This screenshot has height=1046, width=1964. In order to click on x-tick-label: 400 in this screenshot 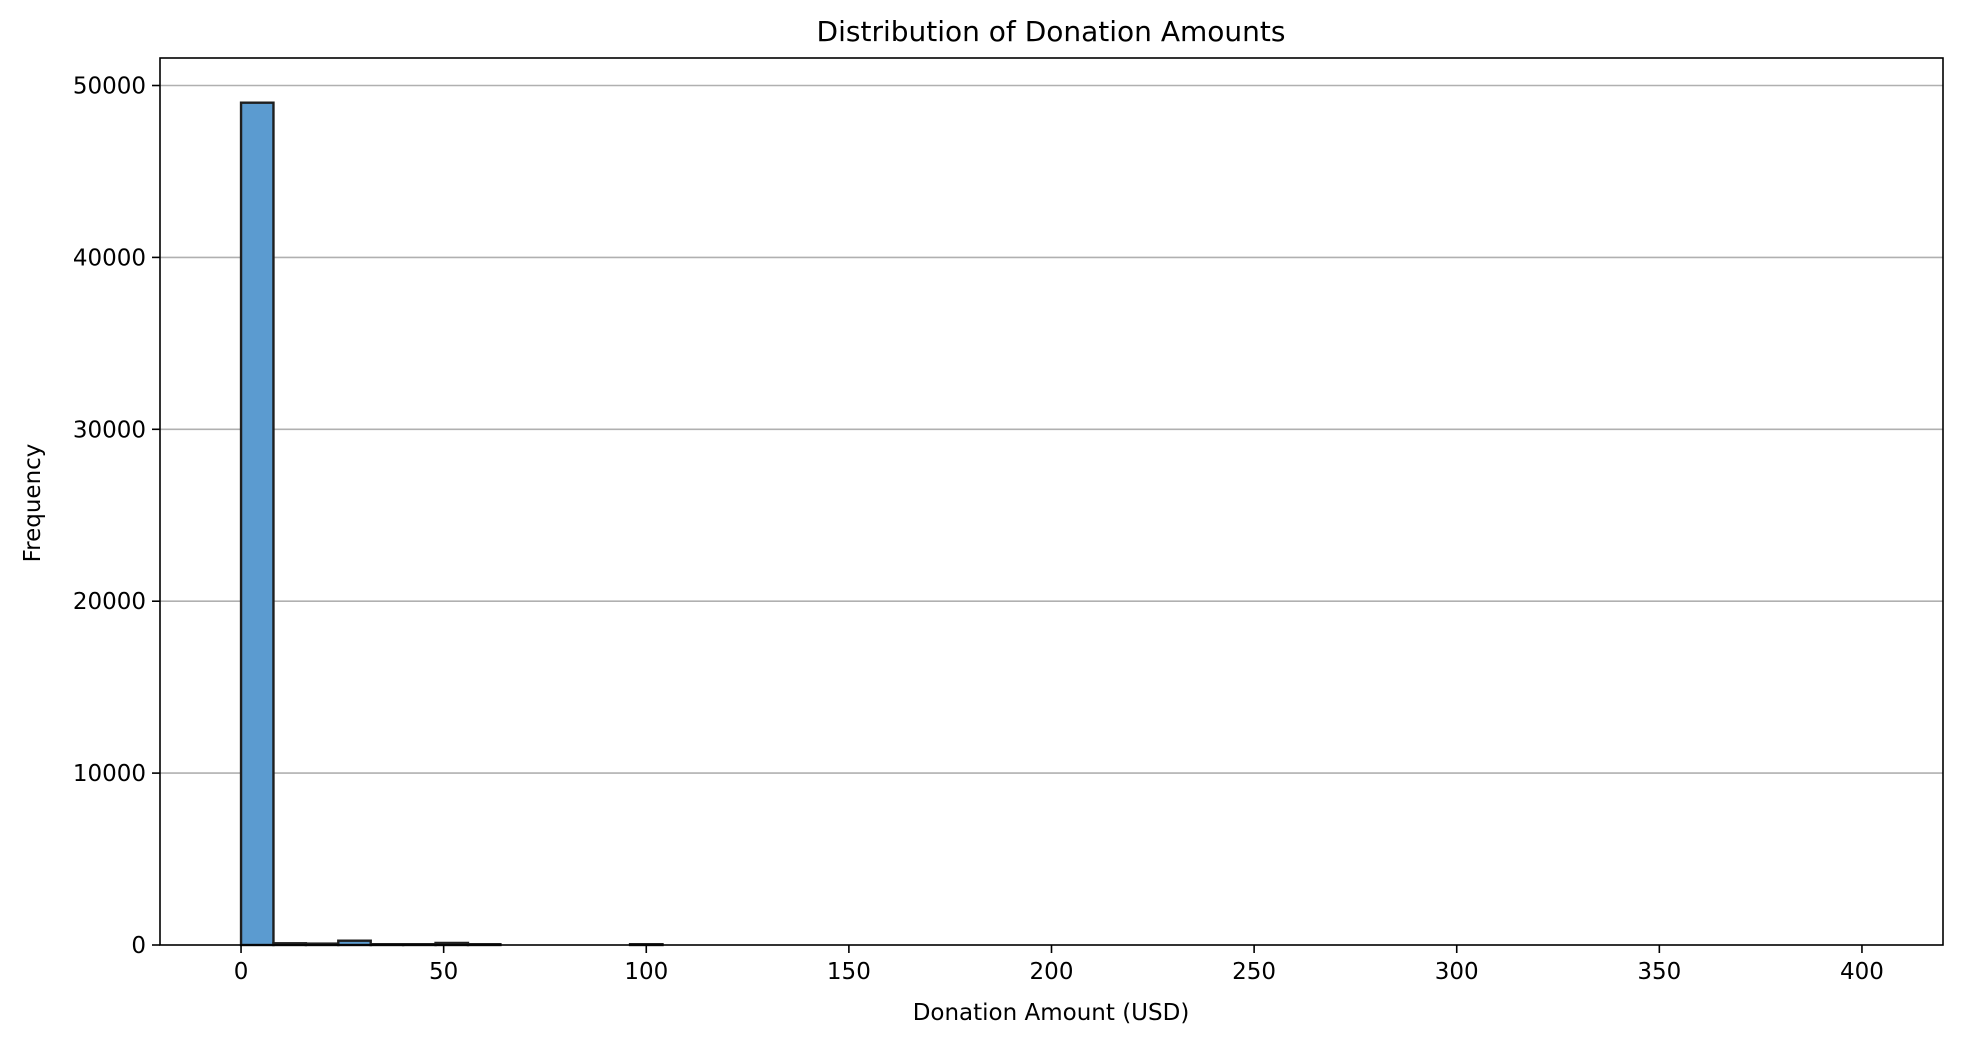, I will do `click(1862, 972)`.